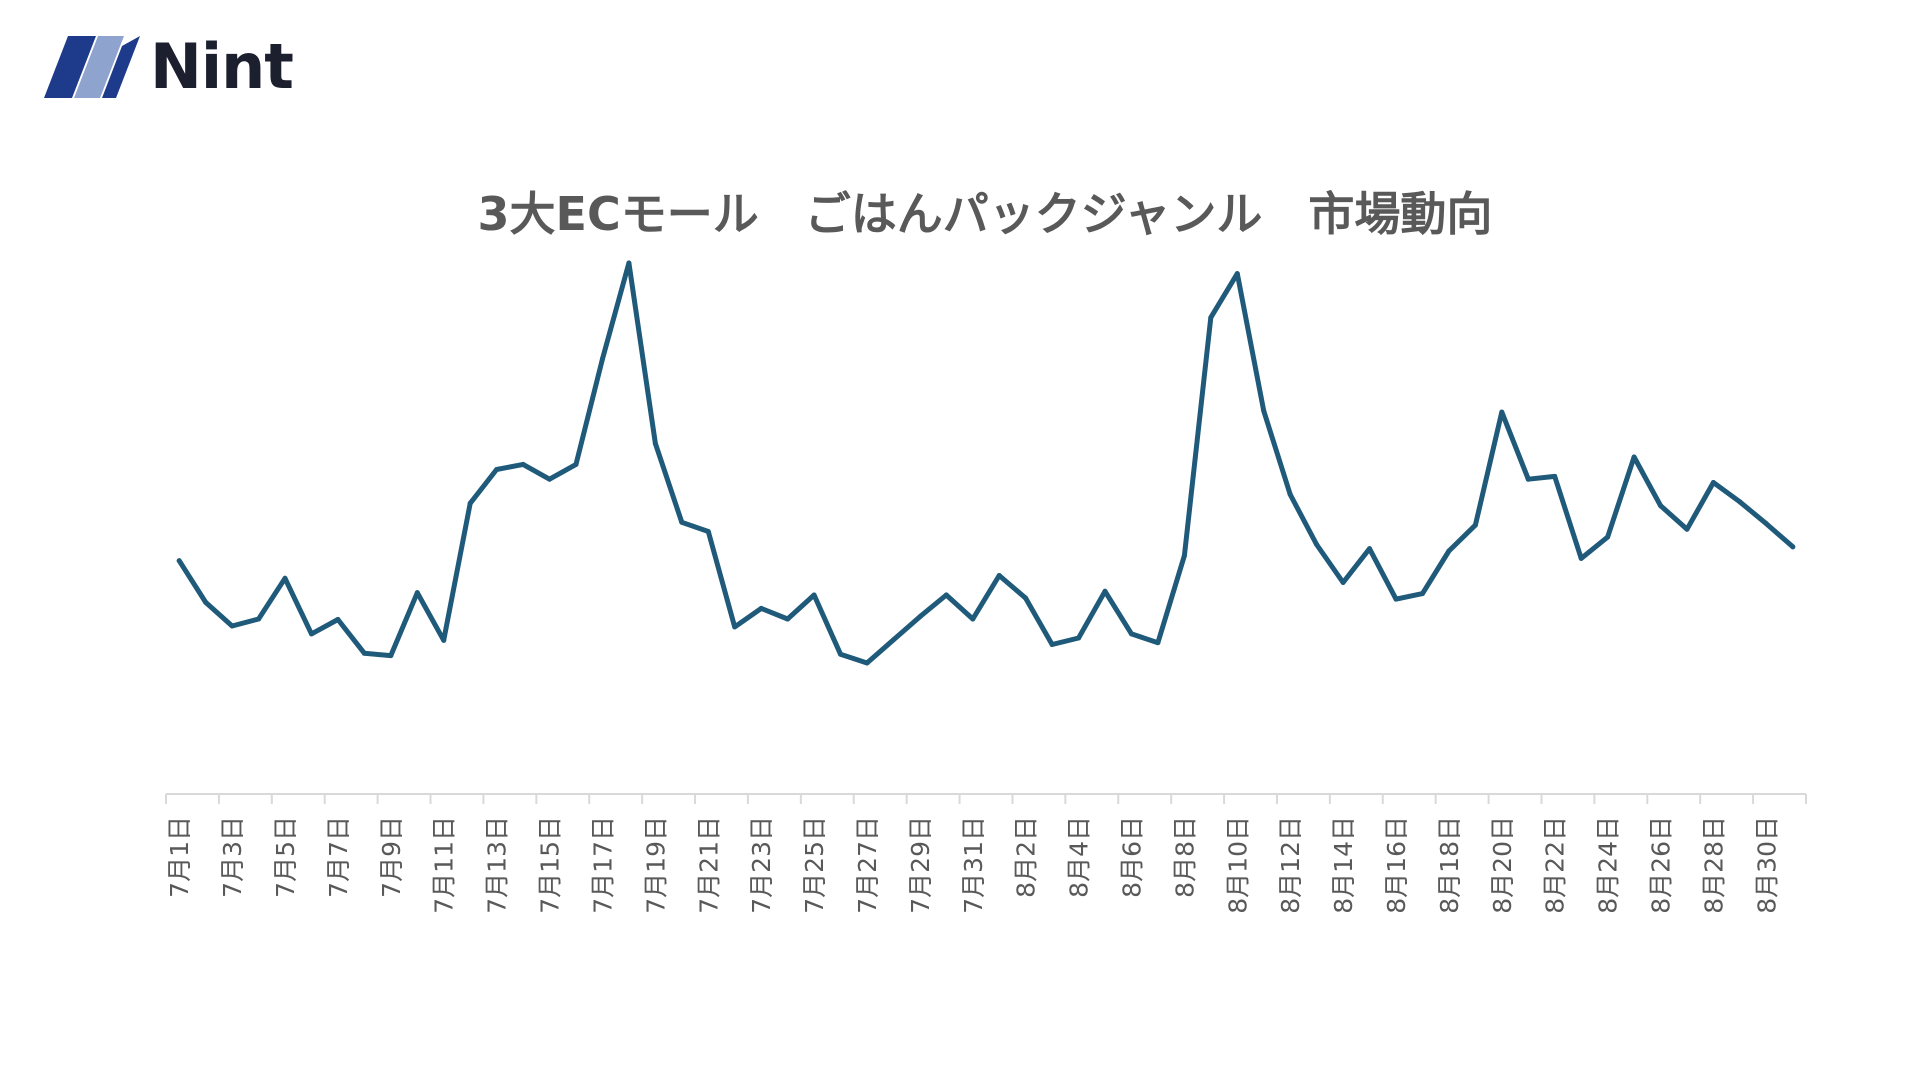 The height and width of the screenshot is (1080, 1920). I want to click on x-tick-label: 7月3日, so click(232, 857).